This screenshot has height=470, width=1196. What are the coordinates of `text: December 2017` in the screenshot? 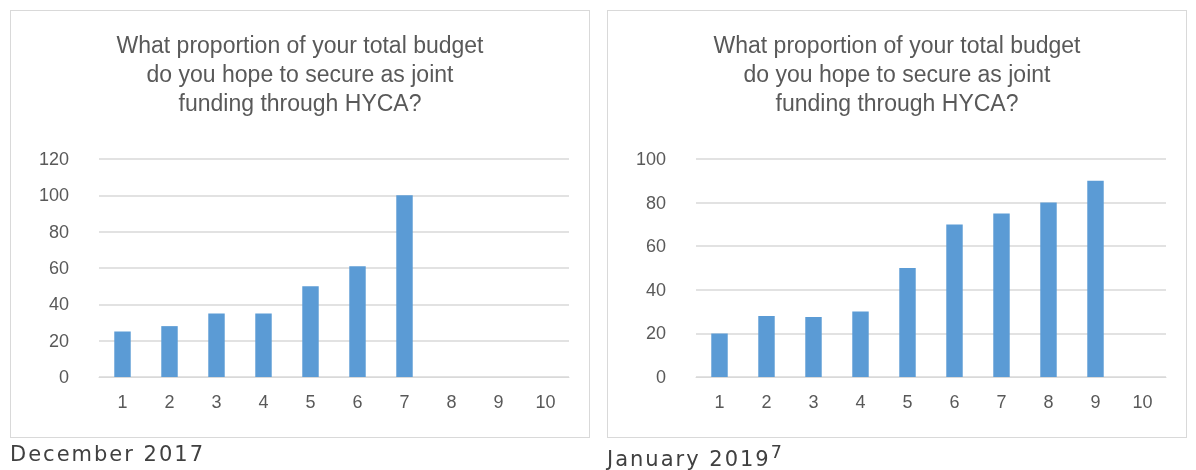 It's located at (108, 454).